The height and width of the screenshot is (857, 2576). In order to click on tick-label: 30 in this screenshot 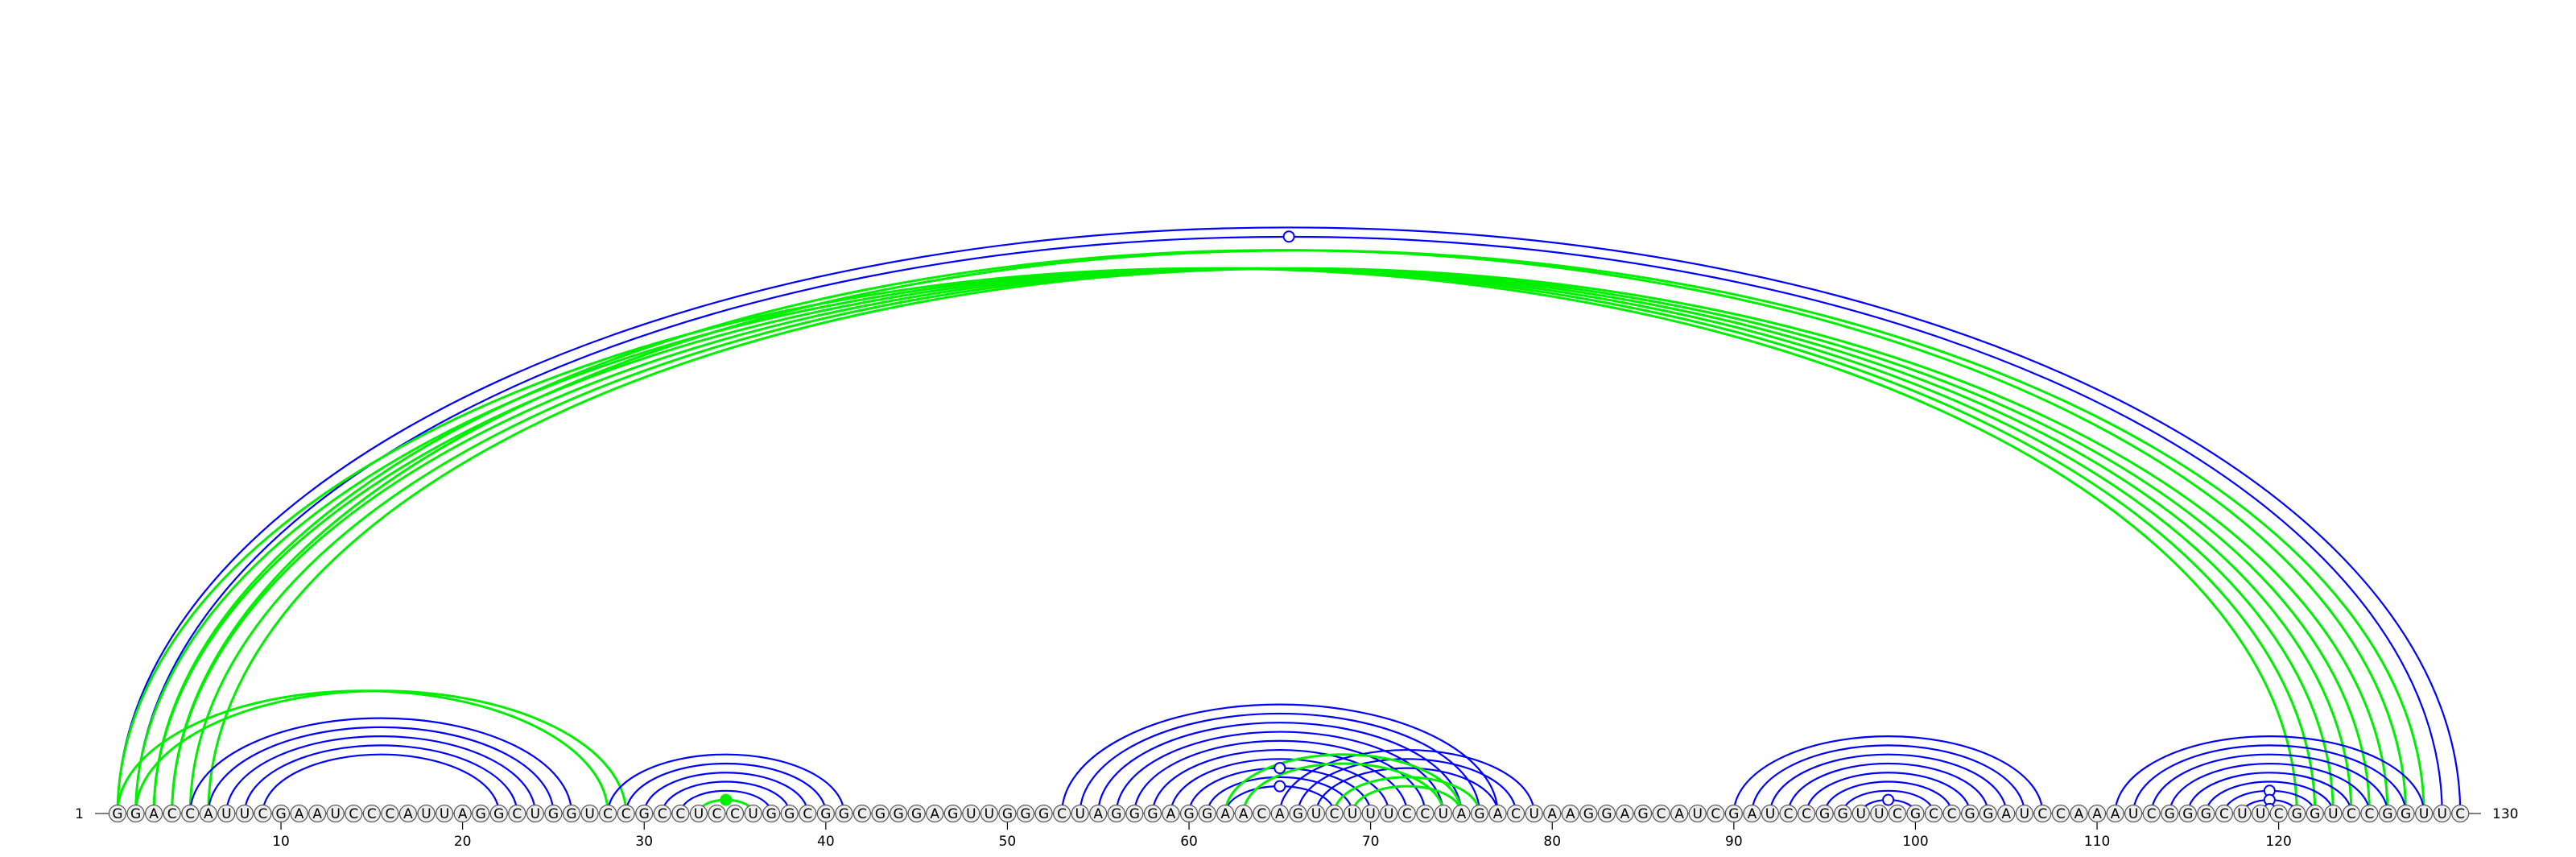, I will do `click(644, 842)`.